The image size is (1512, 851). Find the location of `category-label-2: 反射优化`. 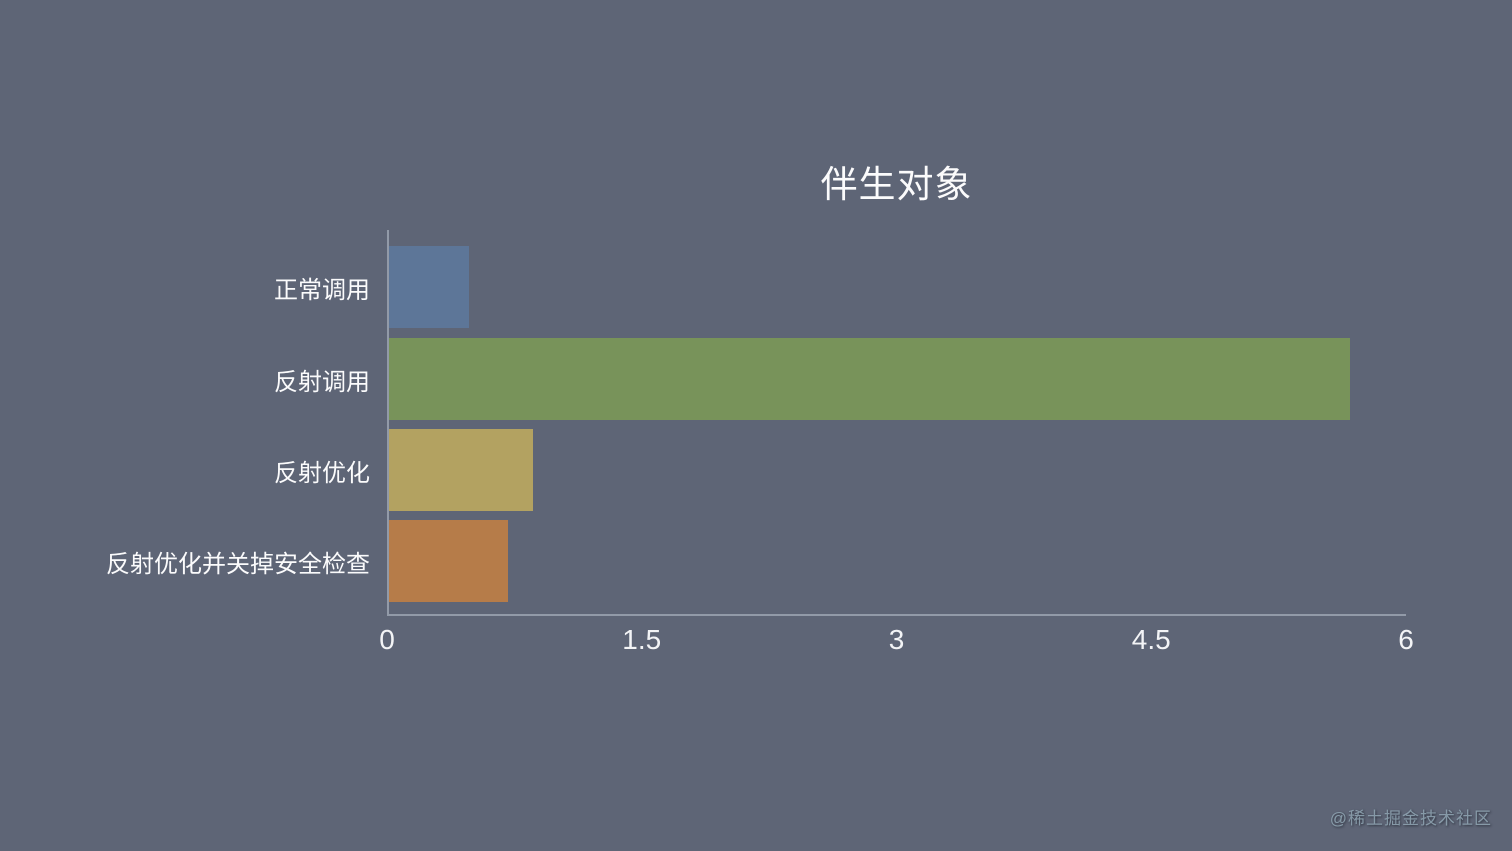

category-label-2: 反射优化 is located at coordinates (322, 473).